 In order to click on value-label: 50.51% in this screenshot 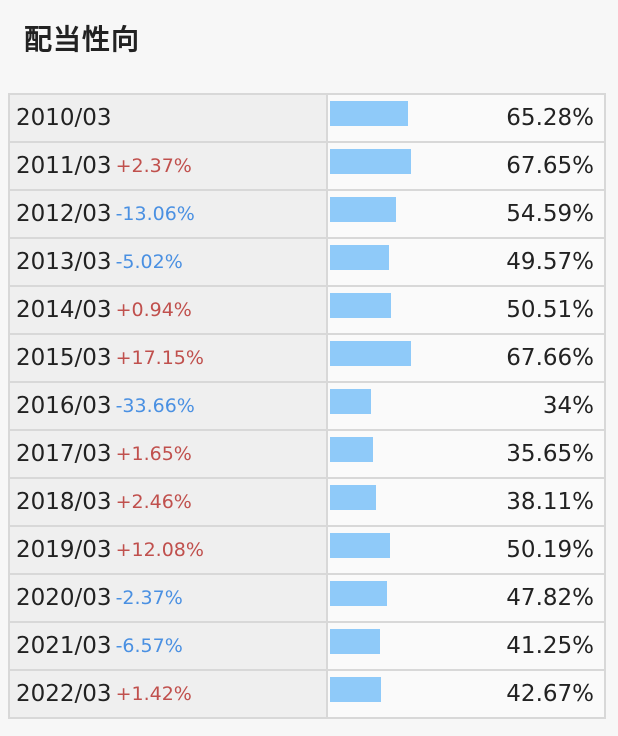, I will do `click(550, 310)`.